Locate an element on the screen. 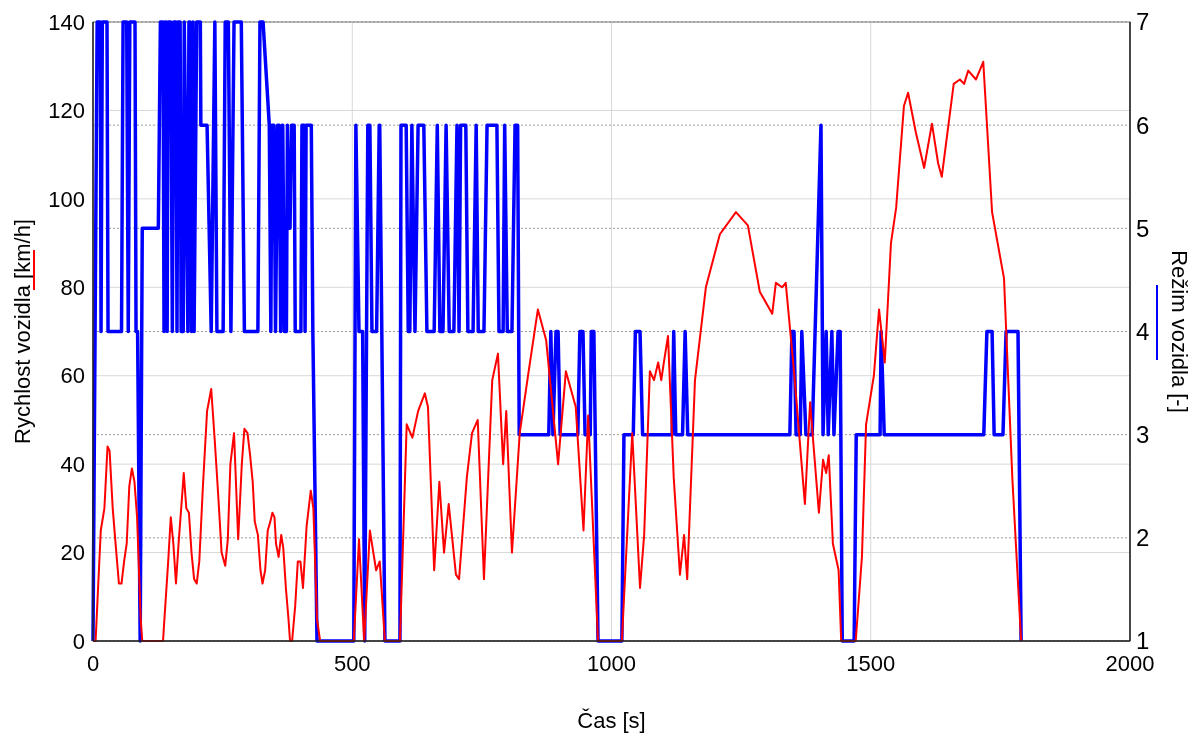 This screenshot has height=735, width=1197. y2-tick-label: 4 is located at coordinates (1143, 331).